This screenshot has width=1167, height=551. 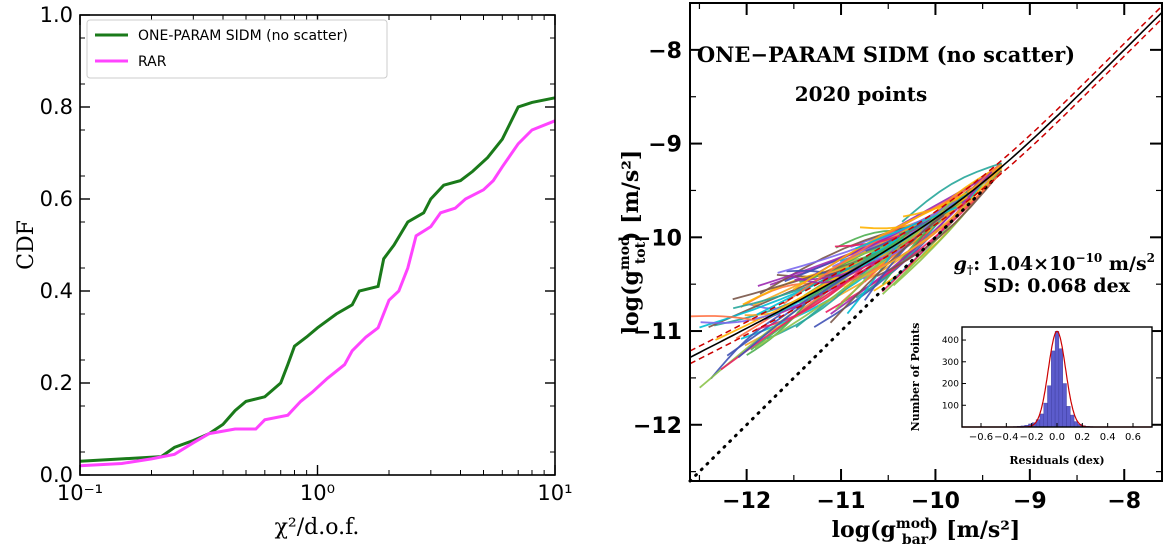 What do you see at coordinates (1056, 460) in the screenshot?
I see `inset-x-axis-label: Residuals (dex)` at bounding box center [1056, 460].